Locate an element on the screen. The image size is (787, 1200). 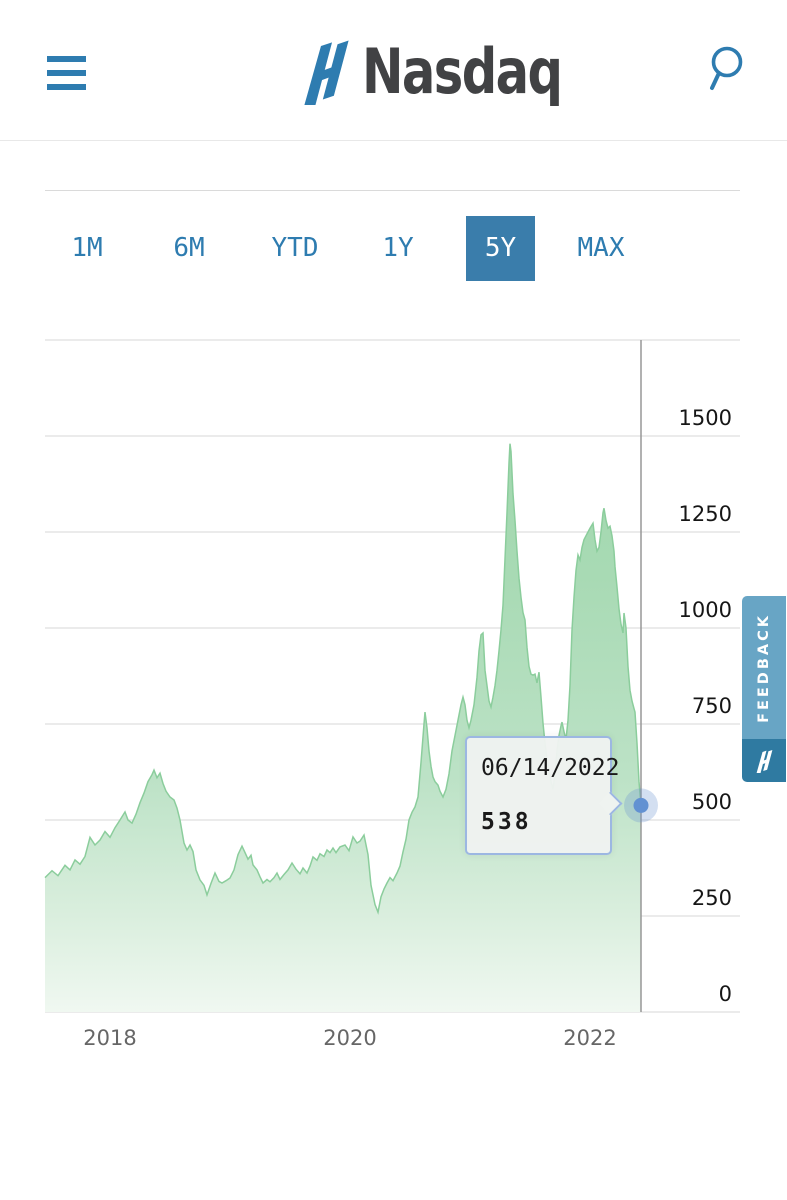
y-axis-label-250: 250 is located at coordinates (711, 898).